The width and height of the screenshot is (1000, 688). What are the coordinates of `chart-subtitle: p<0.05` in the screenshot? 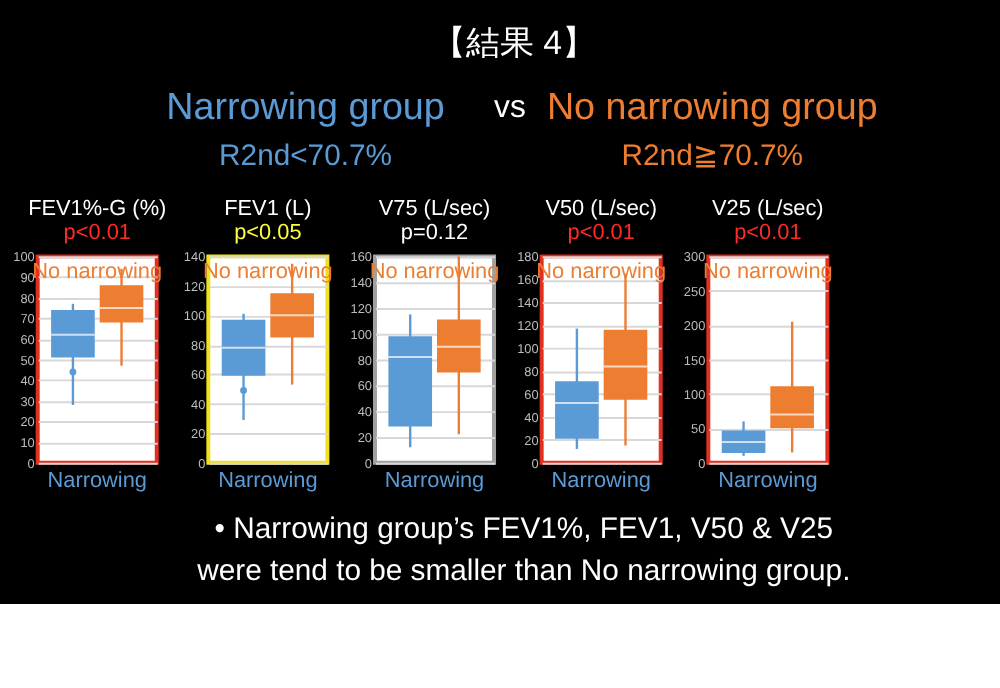 It's located at (268, 232).